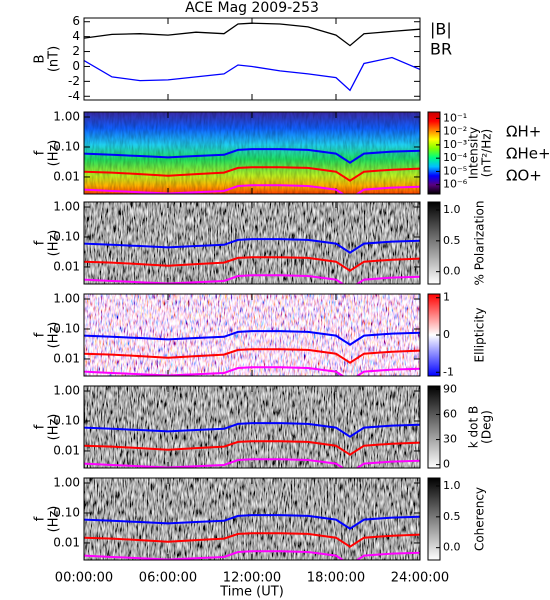 The image size is (550, 600). What do you see at coordinates (487, 153) in the screenshot?
I see `colorbar-title: (nT²/Hz)` at bounding box center [487, 153].